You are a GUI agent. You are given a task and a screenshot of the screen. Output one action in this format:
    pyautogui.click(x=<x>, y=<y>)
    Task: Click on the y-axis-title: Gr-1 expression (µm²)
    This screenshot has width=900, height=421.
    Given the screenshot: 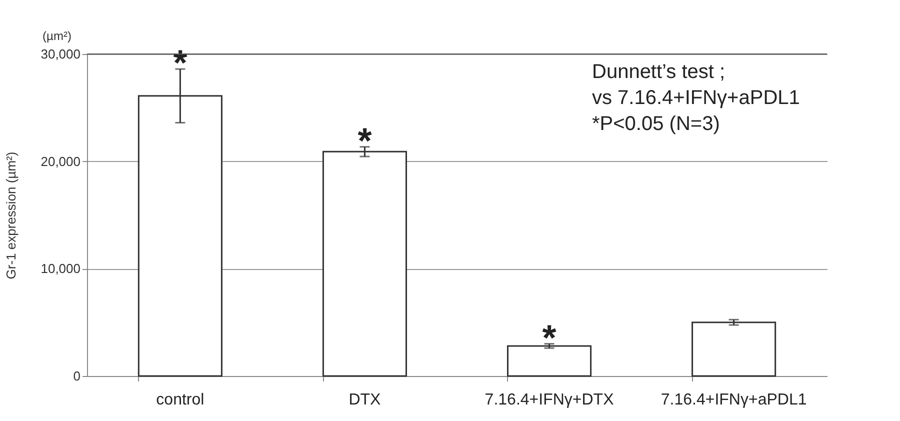 What is the action you would take?
    pyautogui.click(x=11, y=216)
    